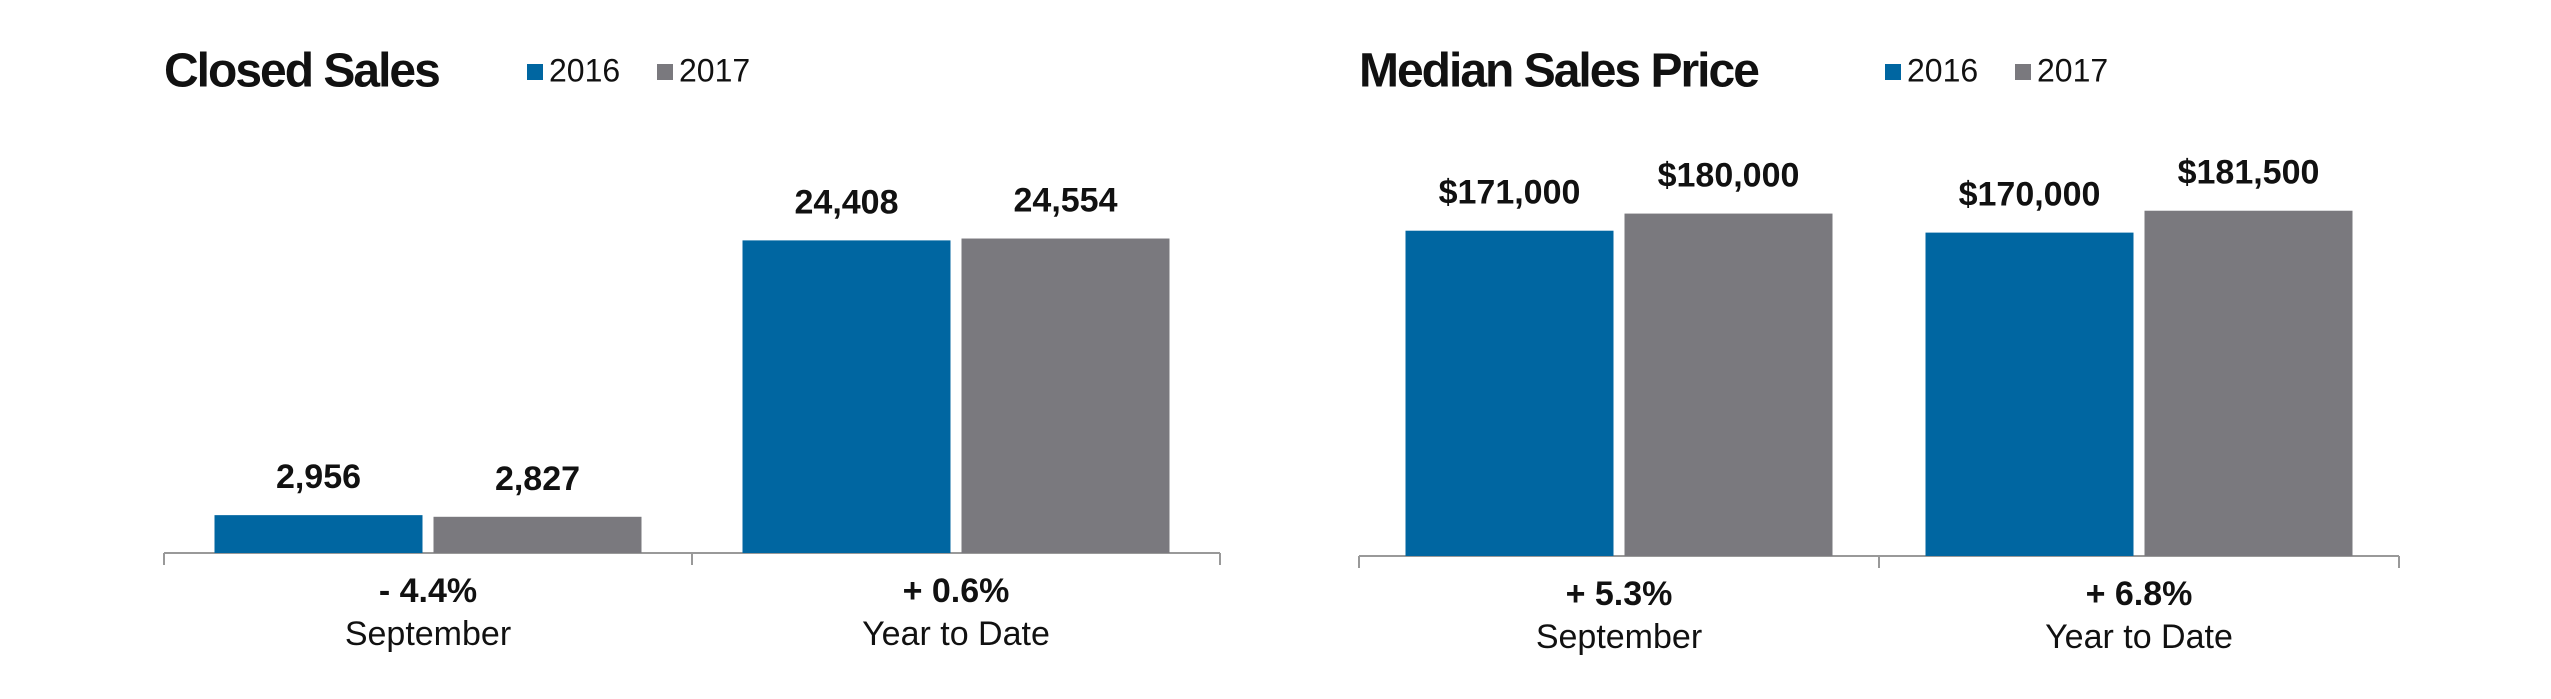 The width and height of the screenshot is (2551, 699). I want to click on value-label: 2,827, so click(537, 479).